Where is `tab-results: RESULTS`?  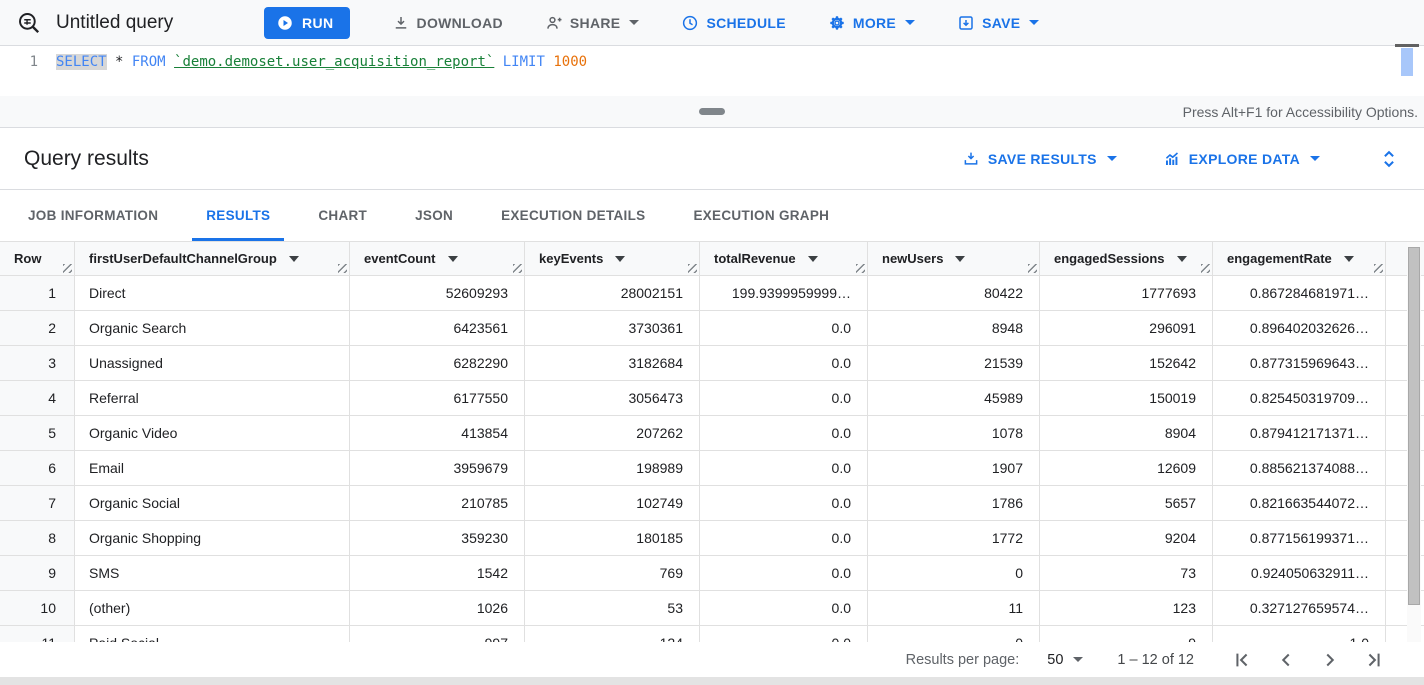
tab-results: RESULTS is located at coordinates (238, 215).